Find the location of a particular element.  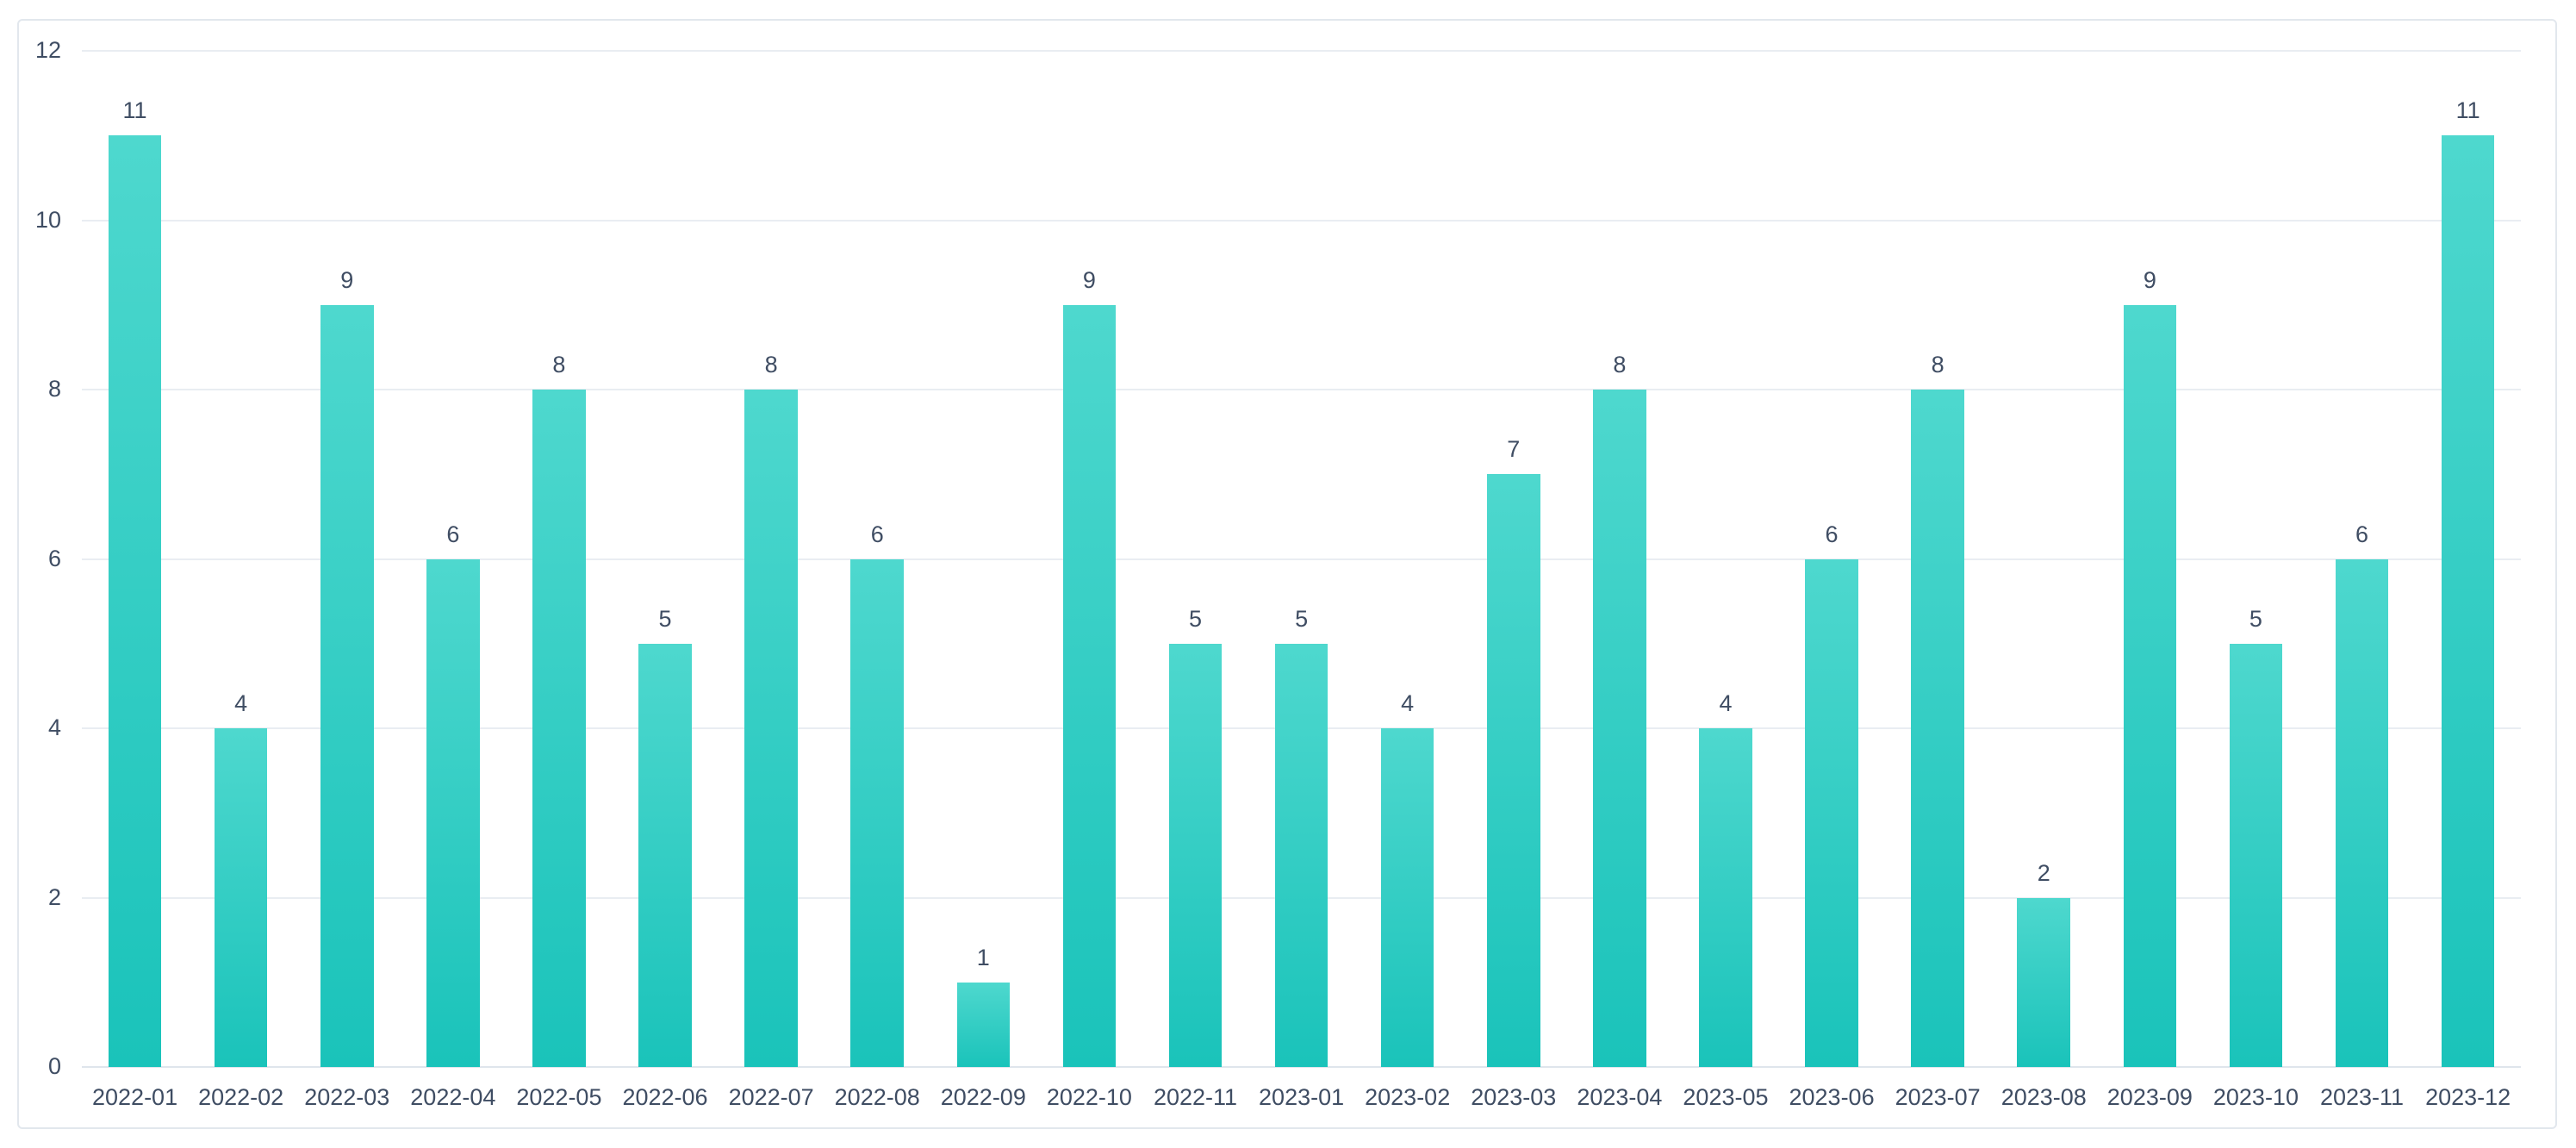

y-tick-label-6: 6 is located at coordinates (54, 558).